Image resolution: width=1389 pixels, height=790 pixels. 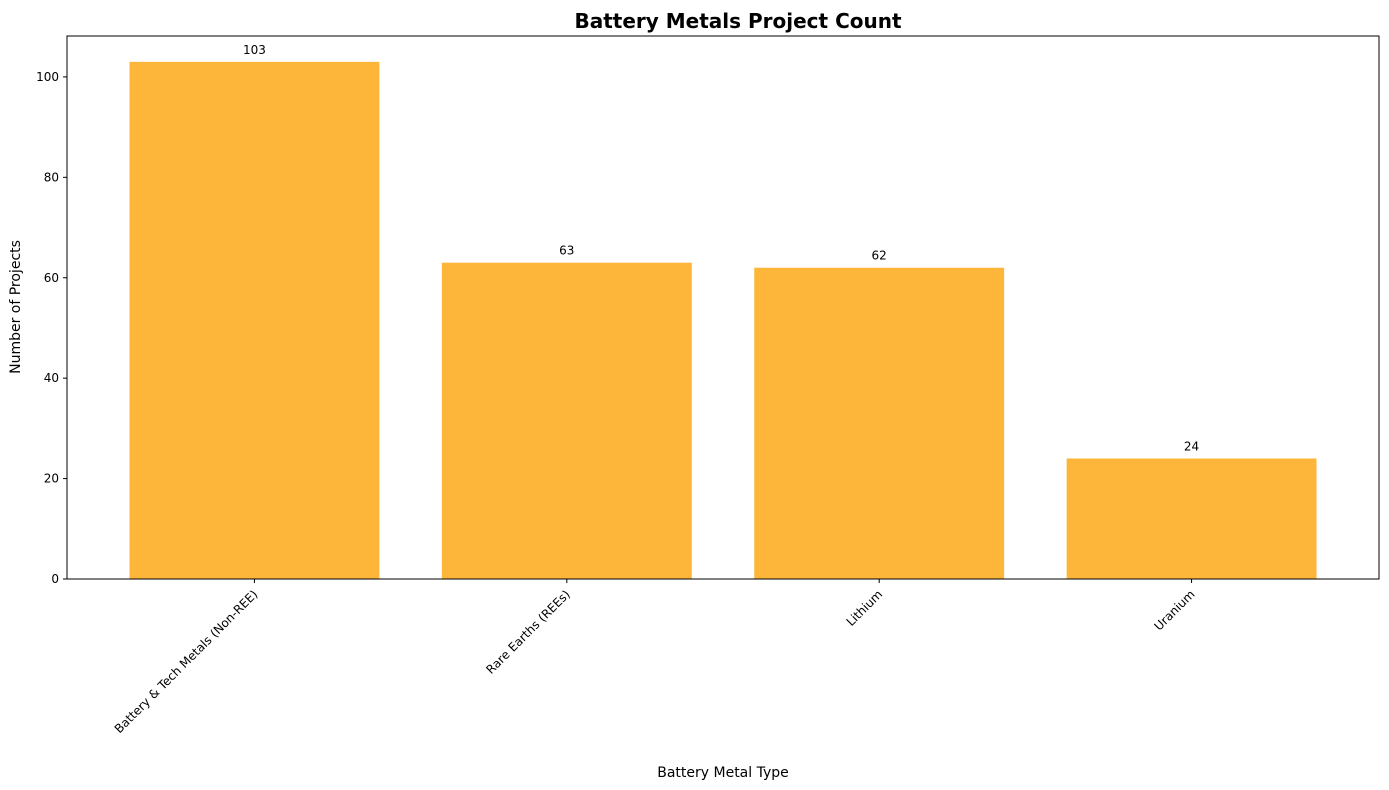 I want to click on y-tick-label: 0, so click(x=55, y=579).